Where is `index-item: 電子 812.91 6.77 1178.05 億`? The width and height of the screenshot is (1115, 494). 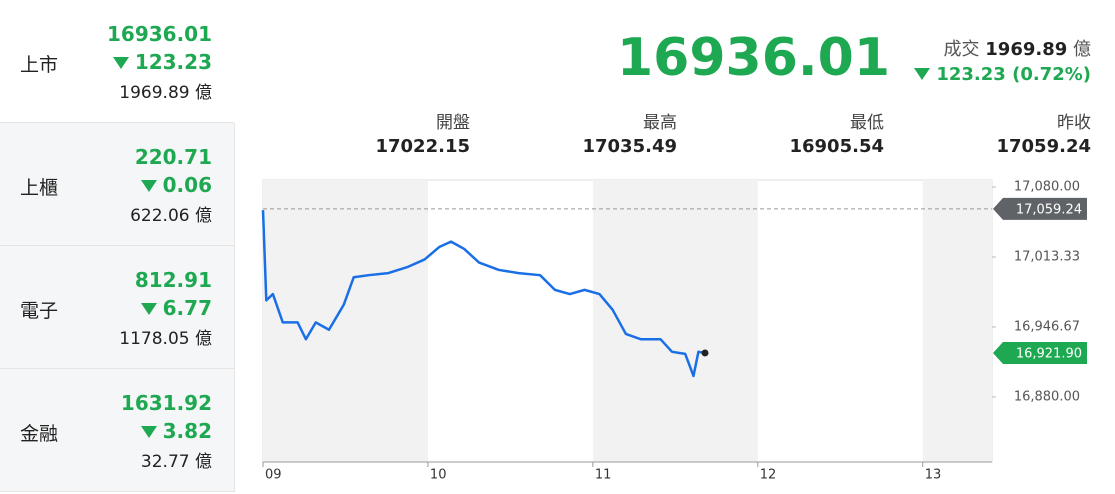
index-item: 電子 812.91 6.77 1178.05 億 is located at coordinates (117, 307).